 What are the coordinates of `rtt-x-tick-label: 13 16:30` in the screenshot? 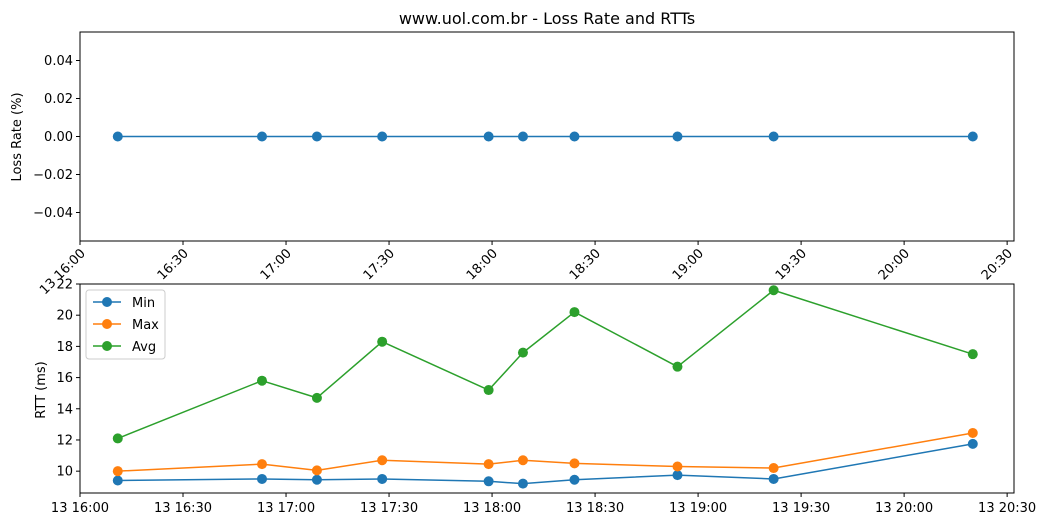 It's located at (183, 508).